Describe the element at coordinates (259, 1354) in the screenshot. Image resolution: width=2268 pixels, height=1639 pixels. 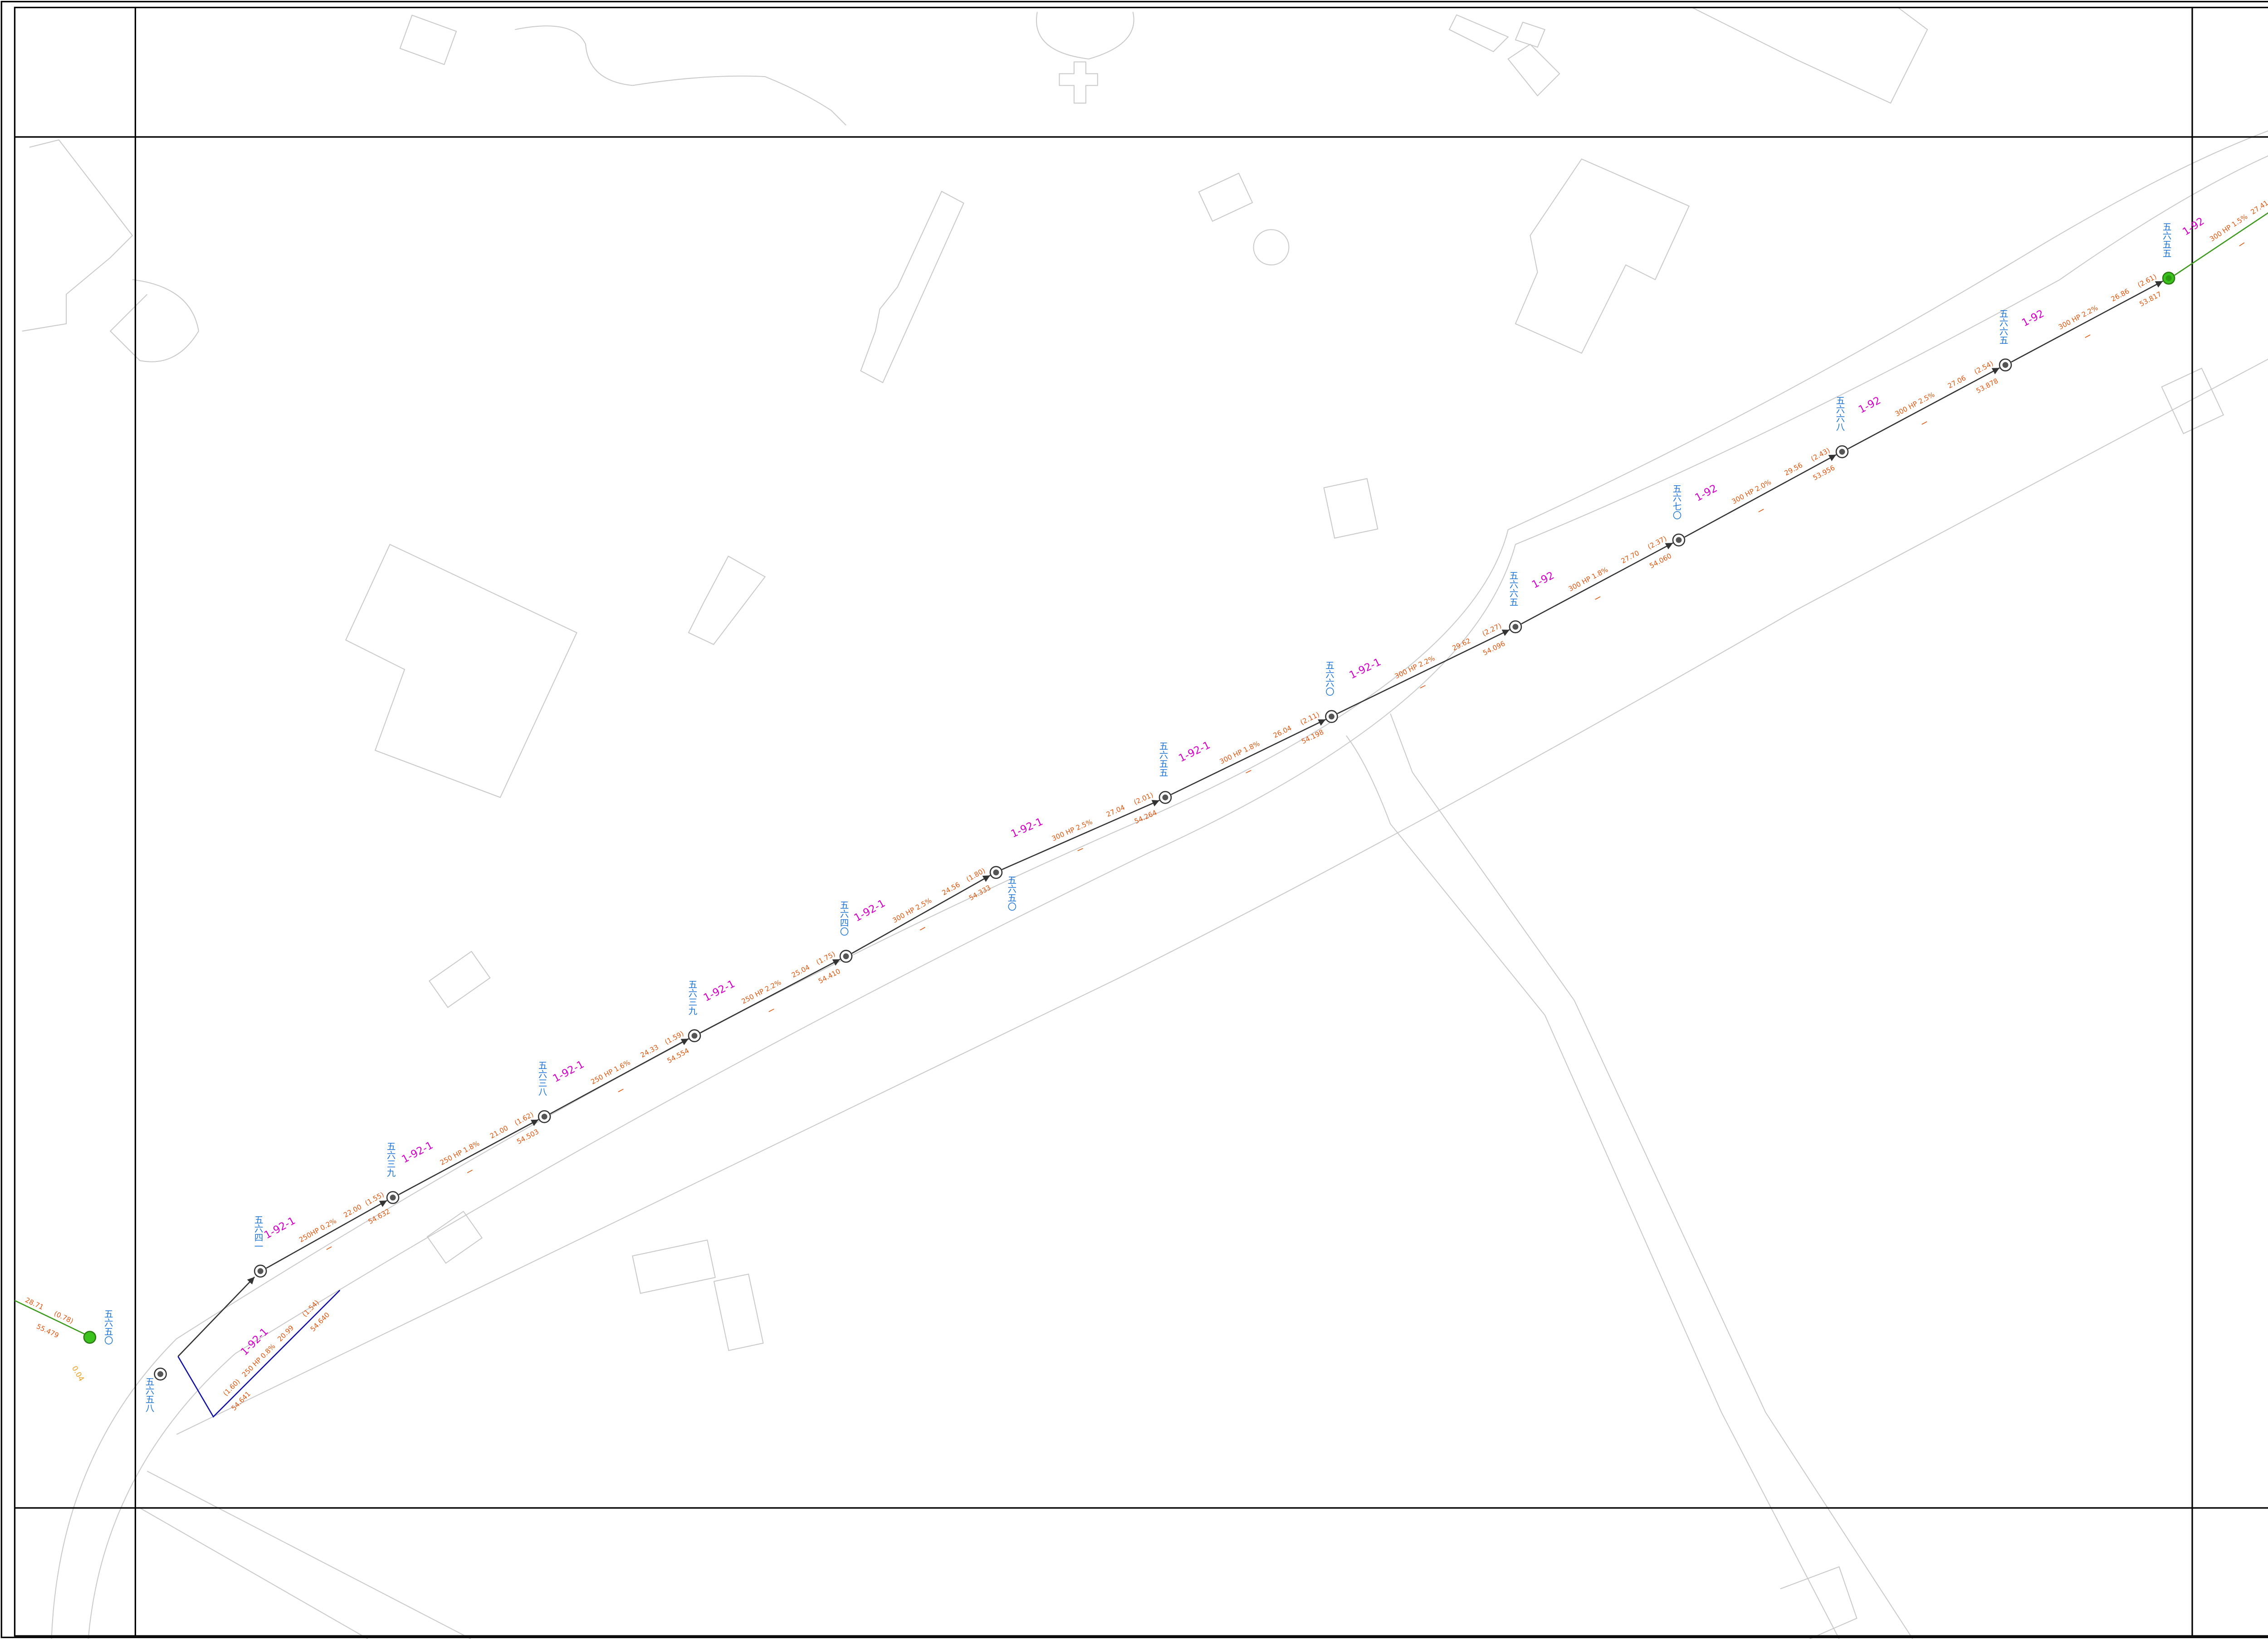
I see `branch-pipe` at that location.